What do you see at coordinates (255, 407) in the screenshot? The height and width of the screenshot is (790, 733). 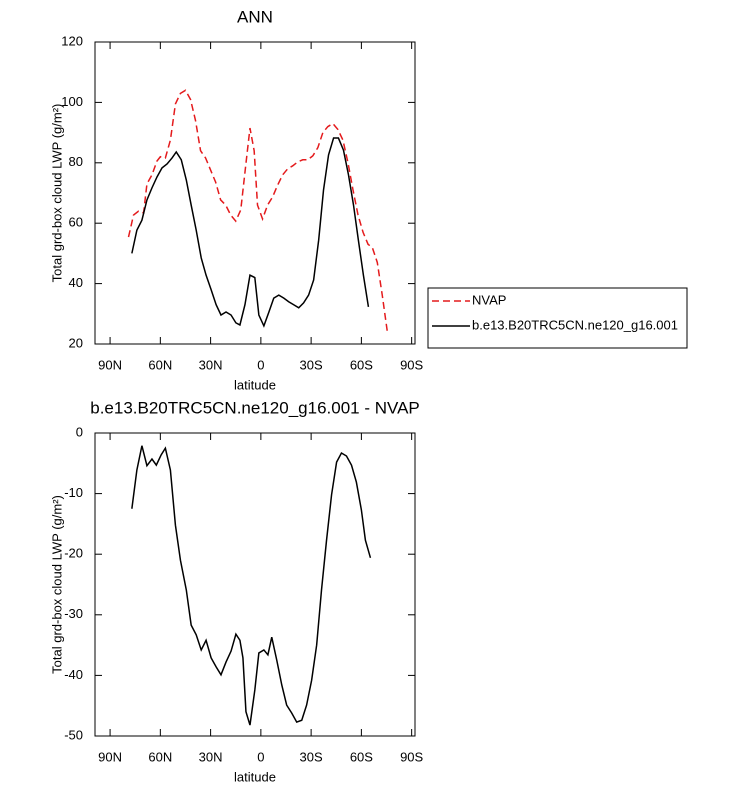 I see `chart-title: b.e13.B20TRC5CN.ne120_g16.001 - NVAP` at bounding box center [255, 407].